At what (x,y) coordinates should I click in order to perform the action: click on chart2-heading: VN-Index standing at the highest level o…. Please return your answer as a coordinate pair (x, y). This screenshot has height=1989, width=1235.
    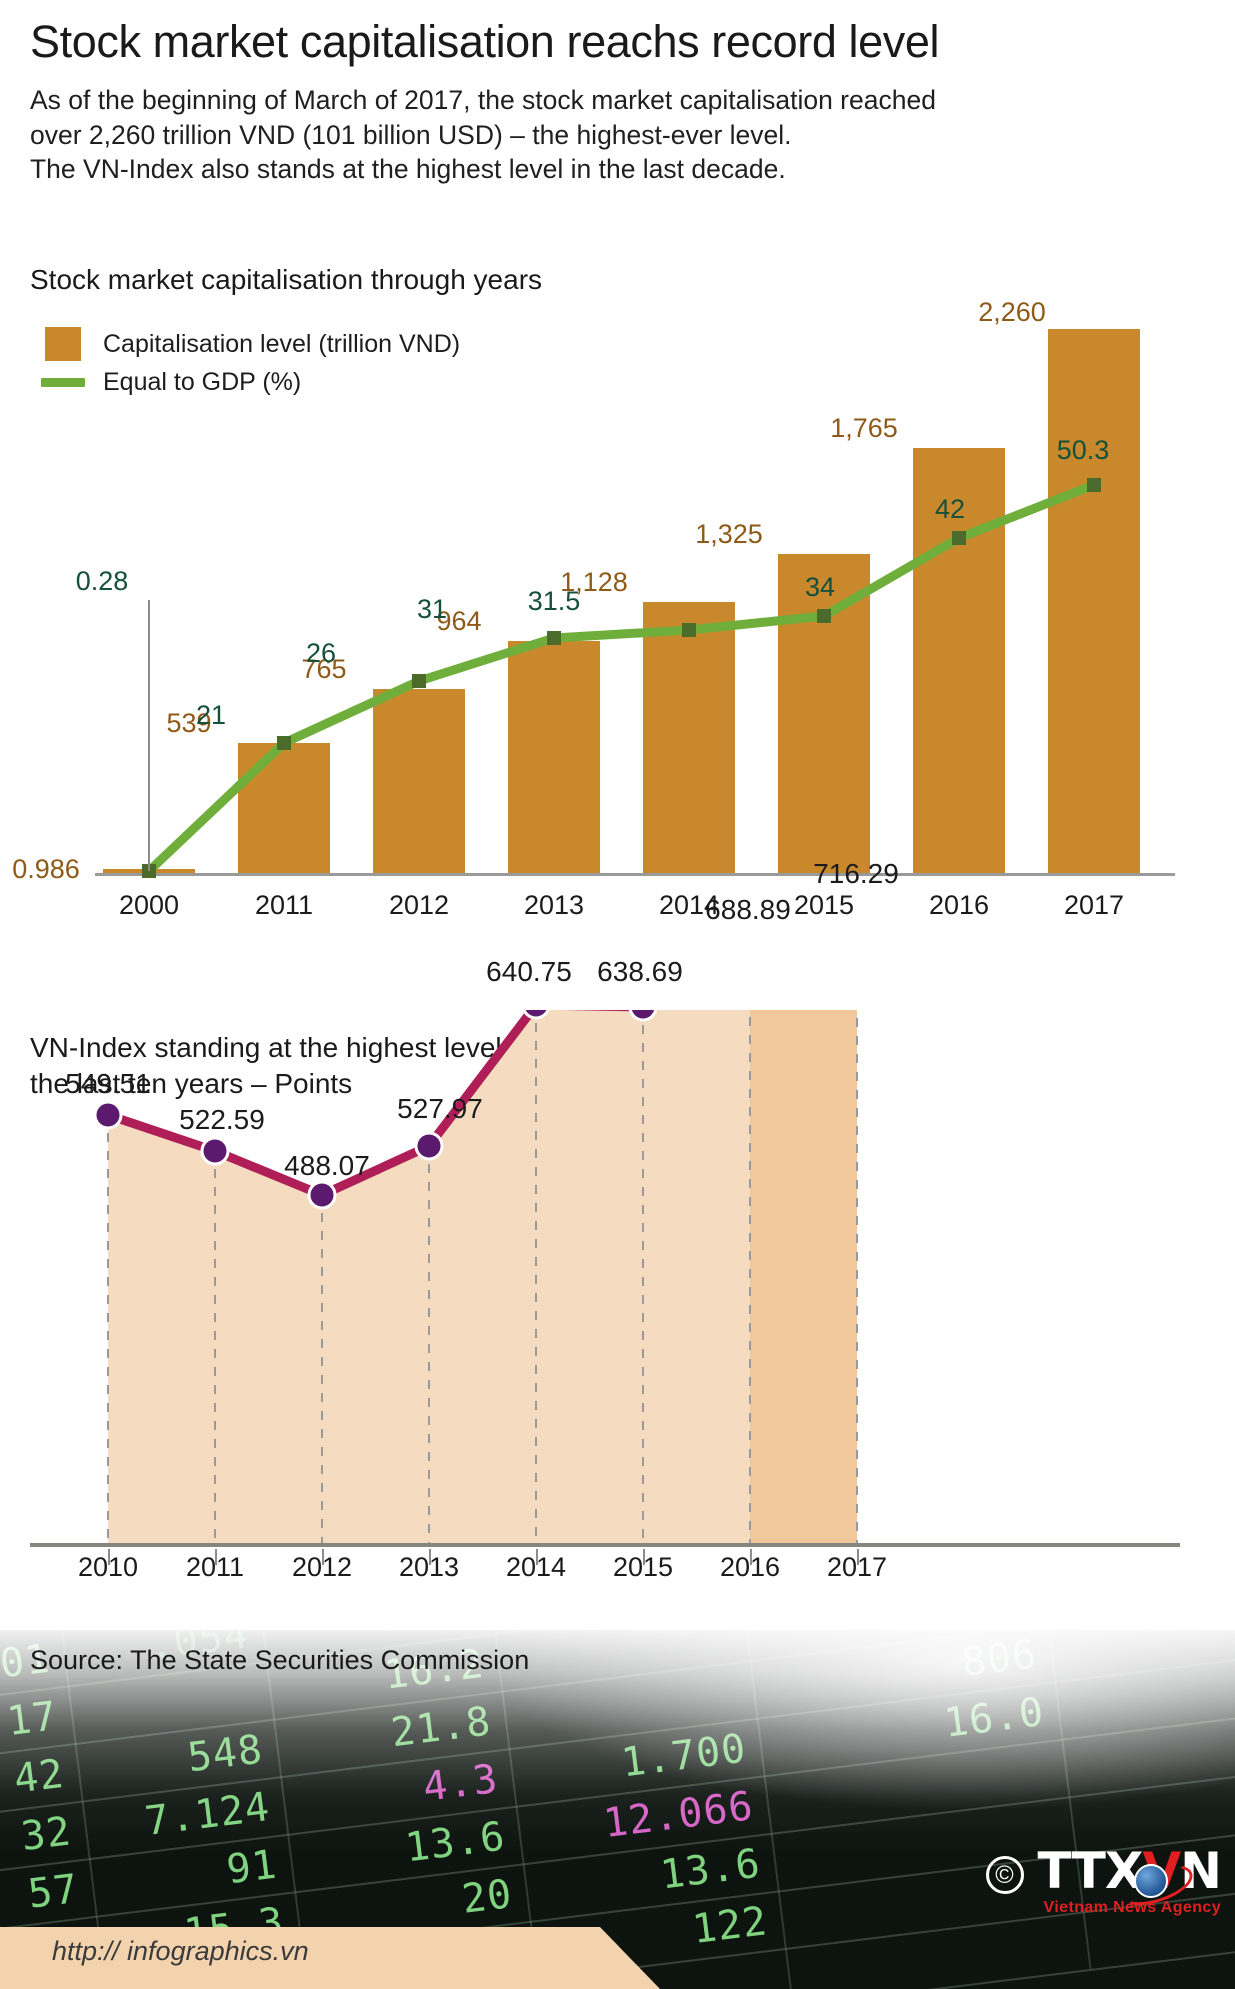
    Looking at the image, I should click on (410, 1066).